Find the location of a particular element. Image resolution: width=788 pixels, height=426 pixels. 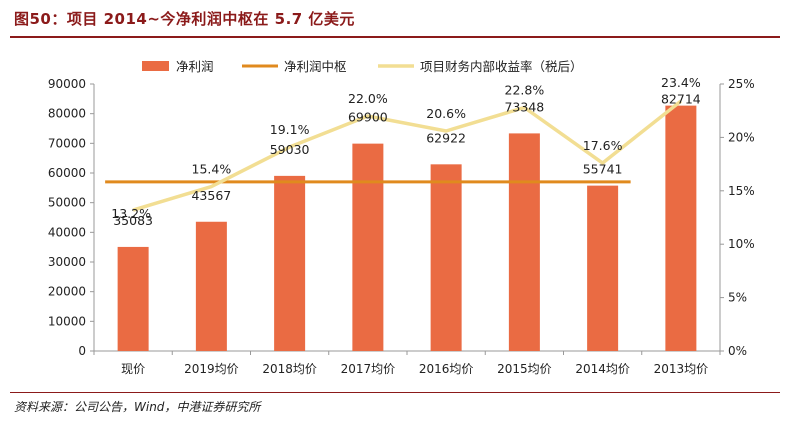

bar-value-label: 69900 is located at coordinates (368, 117).